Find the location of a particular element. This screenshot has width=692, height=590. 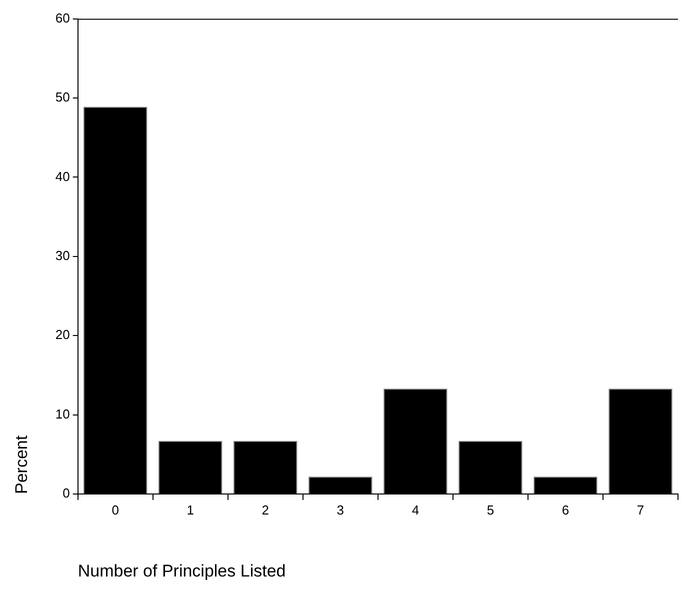

x-axis-title: Number of Principles Listed is located at coordinates (182, 570).